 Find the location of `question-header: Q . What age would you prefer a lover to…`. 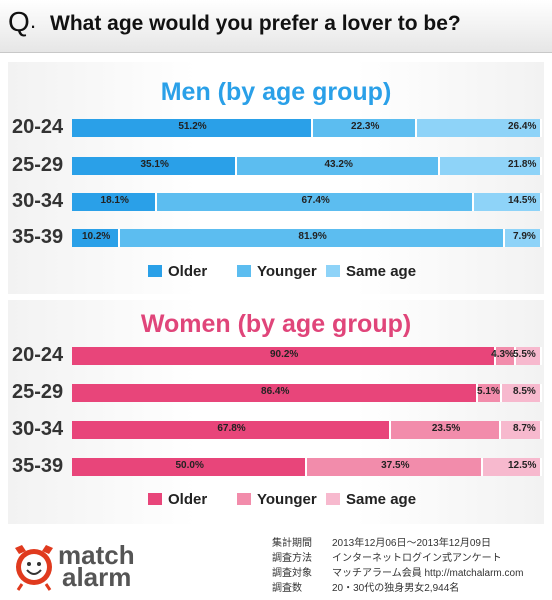

question-header: Q . What age would you prefer a lover to… is located at coordinates (276, 26).